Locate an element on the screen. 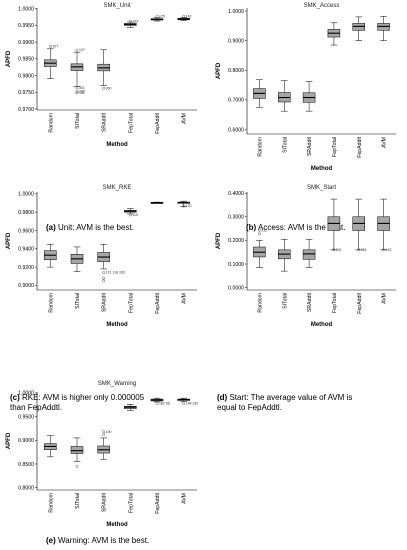 This screenshot has width=407, height=550. y-tick-label: 0.7000 is located at coordinates (236, 101).